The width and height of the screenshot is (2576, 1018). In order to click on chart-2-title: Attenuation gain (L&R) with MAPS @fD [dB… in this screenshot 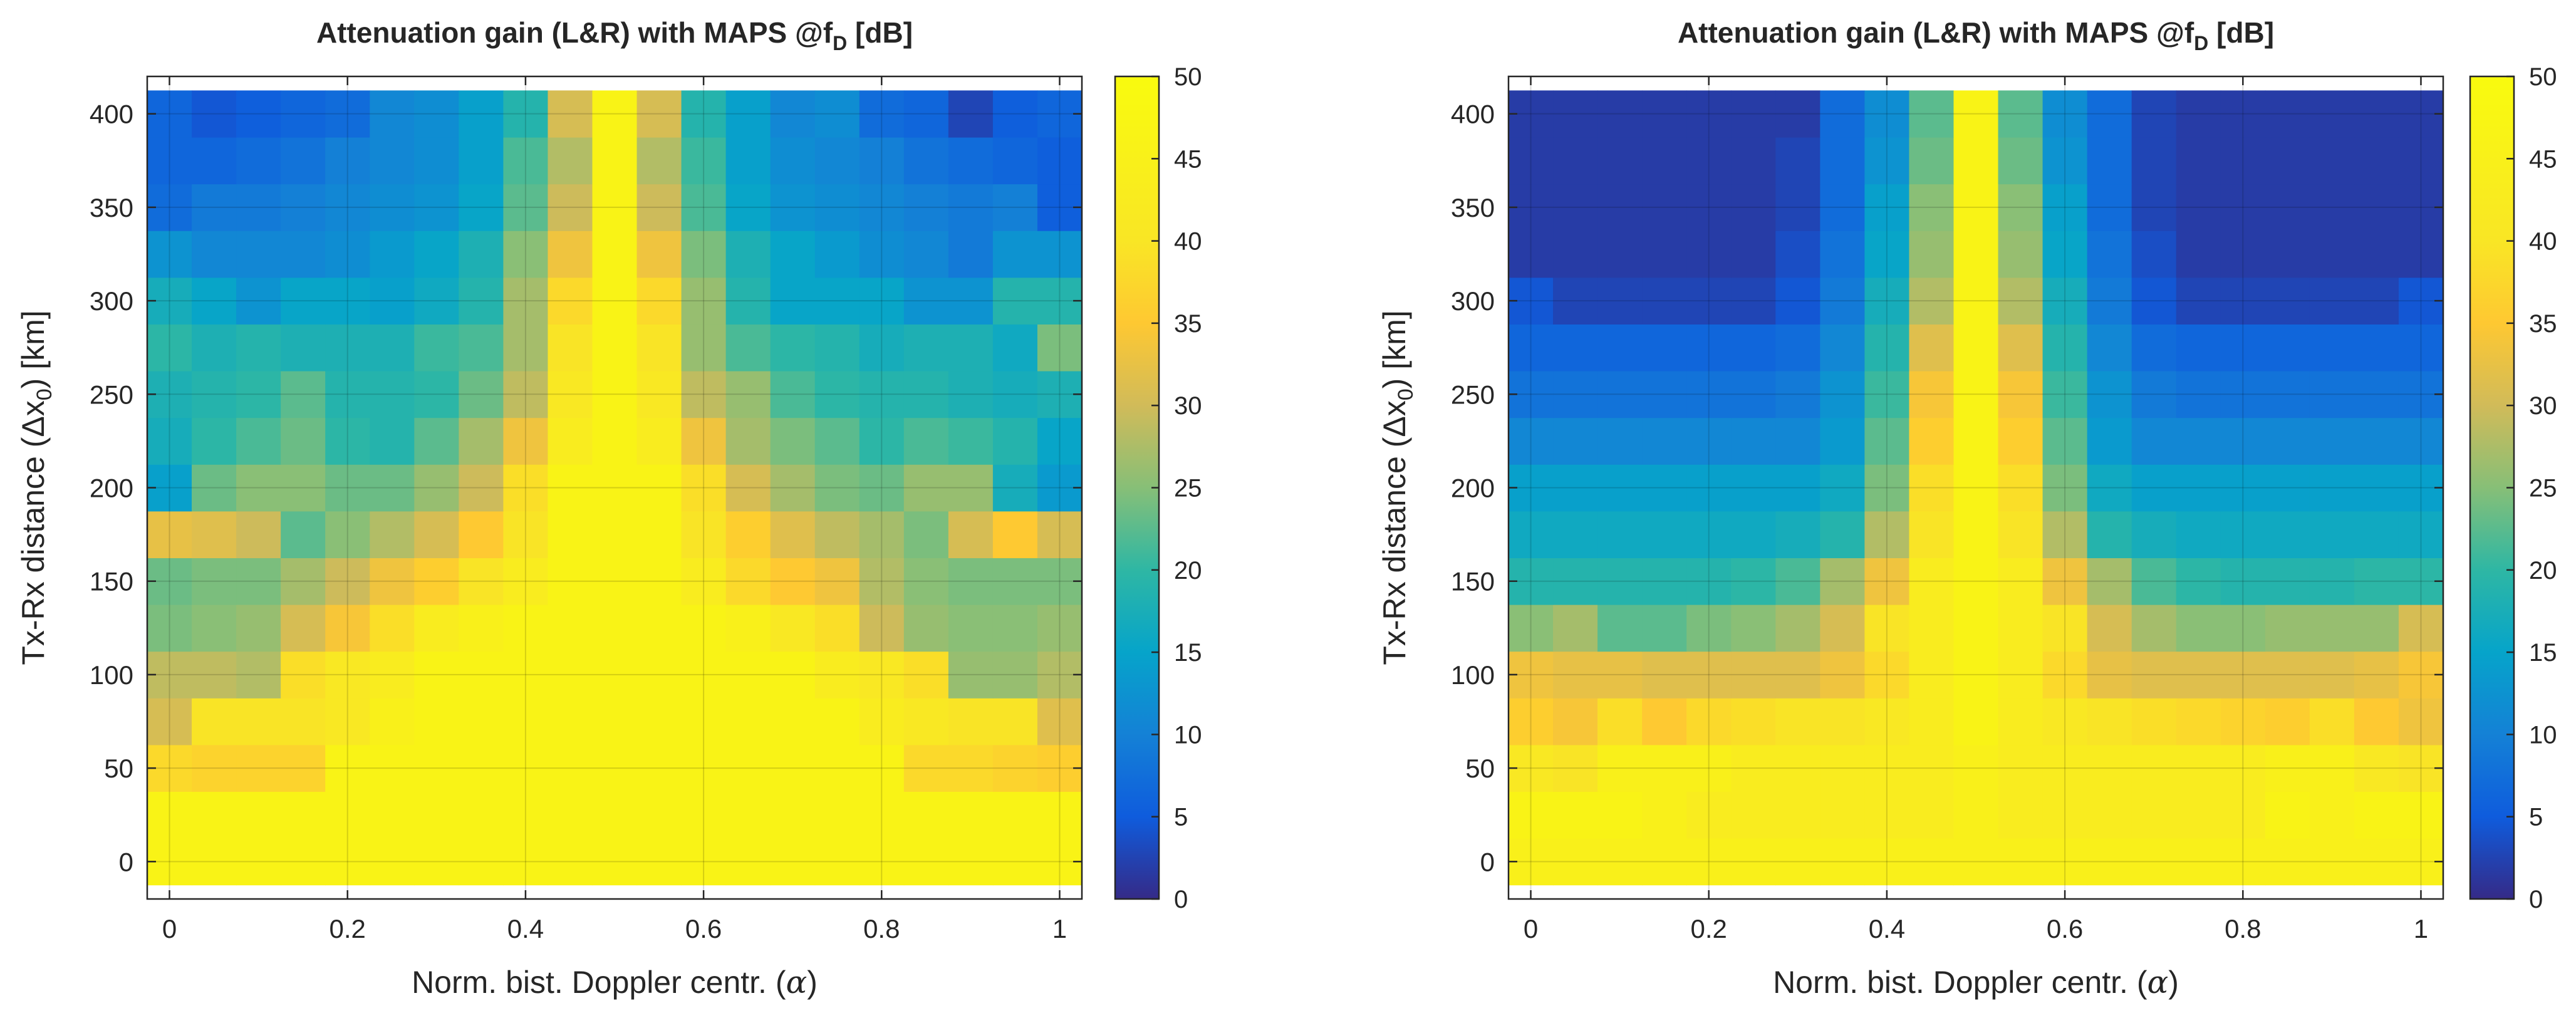, I will do `click(1976, 35)`.